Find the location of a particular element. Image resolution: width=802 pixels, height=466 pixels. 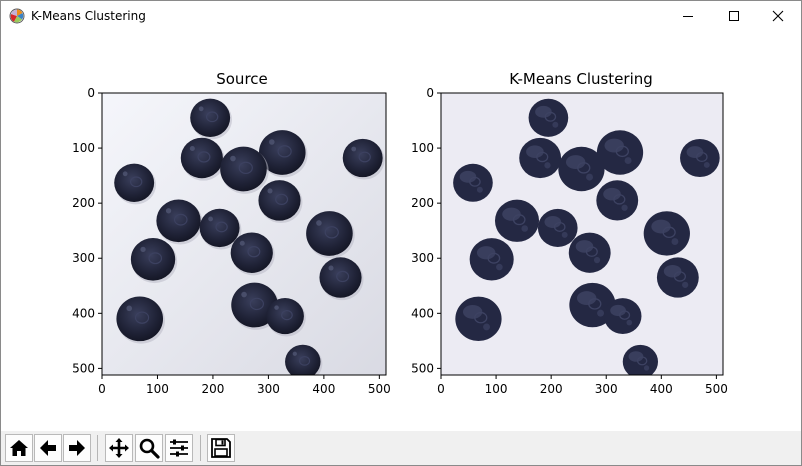

maximize-icon is located at coordinates (734, 16).